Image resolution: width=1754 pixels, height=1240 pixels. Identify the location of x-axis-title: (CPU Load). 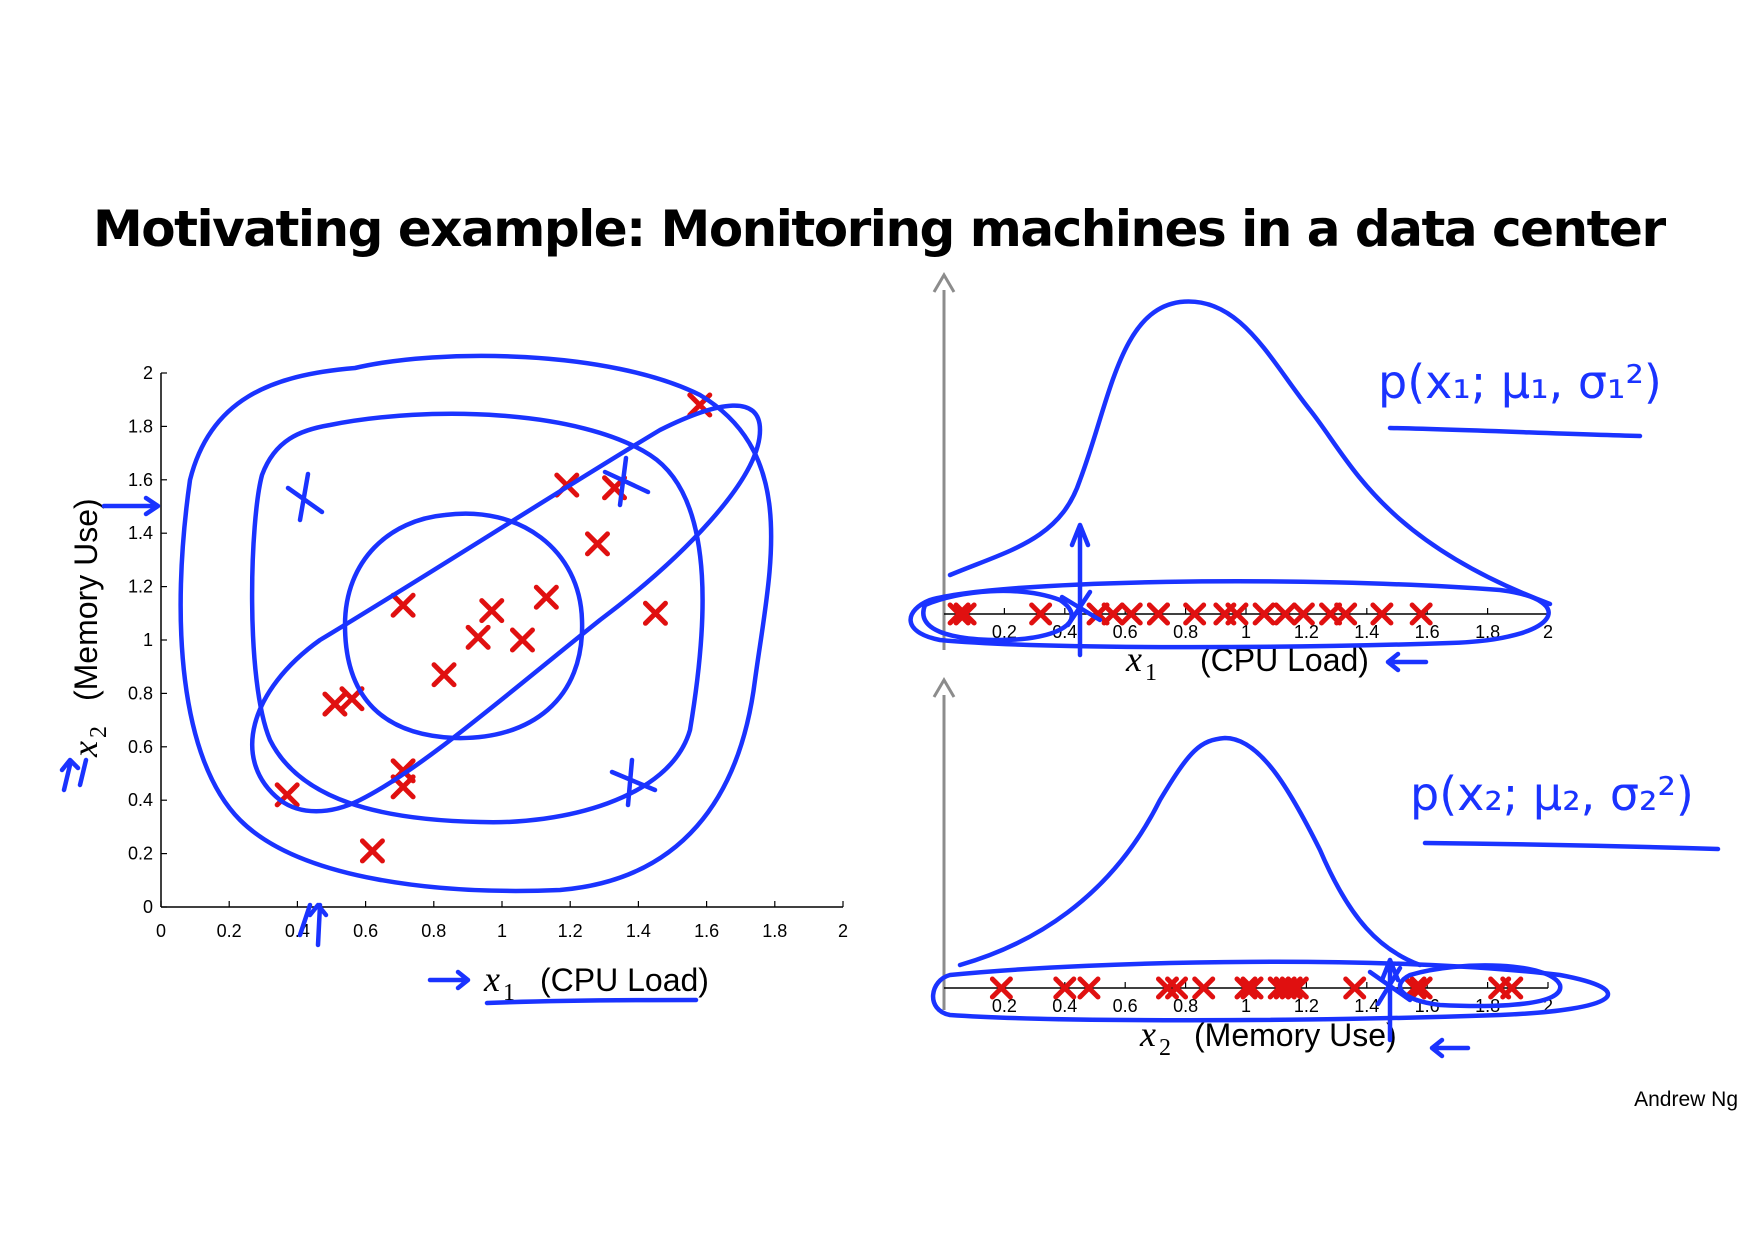
(624, 980).